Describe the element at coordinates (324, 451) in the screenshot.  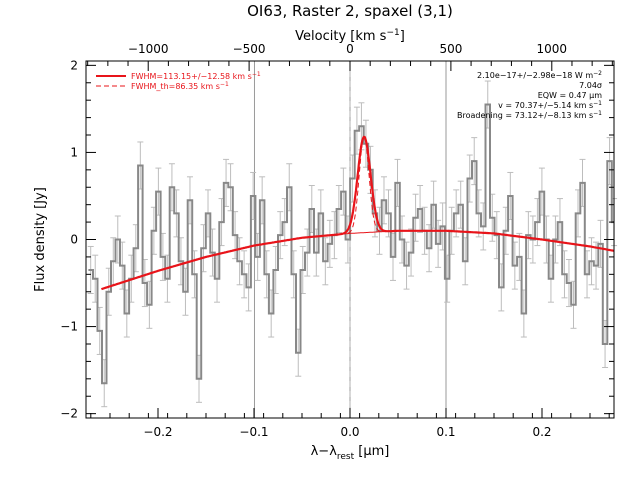
I see `x-axis-label: λ−λ` at that location.